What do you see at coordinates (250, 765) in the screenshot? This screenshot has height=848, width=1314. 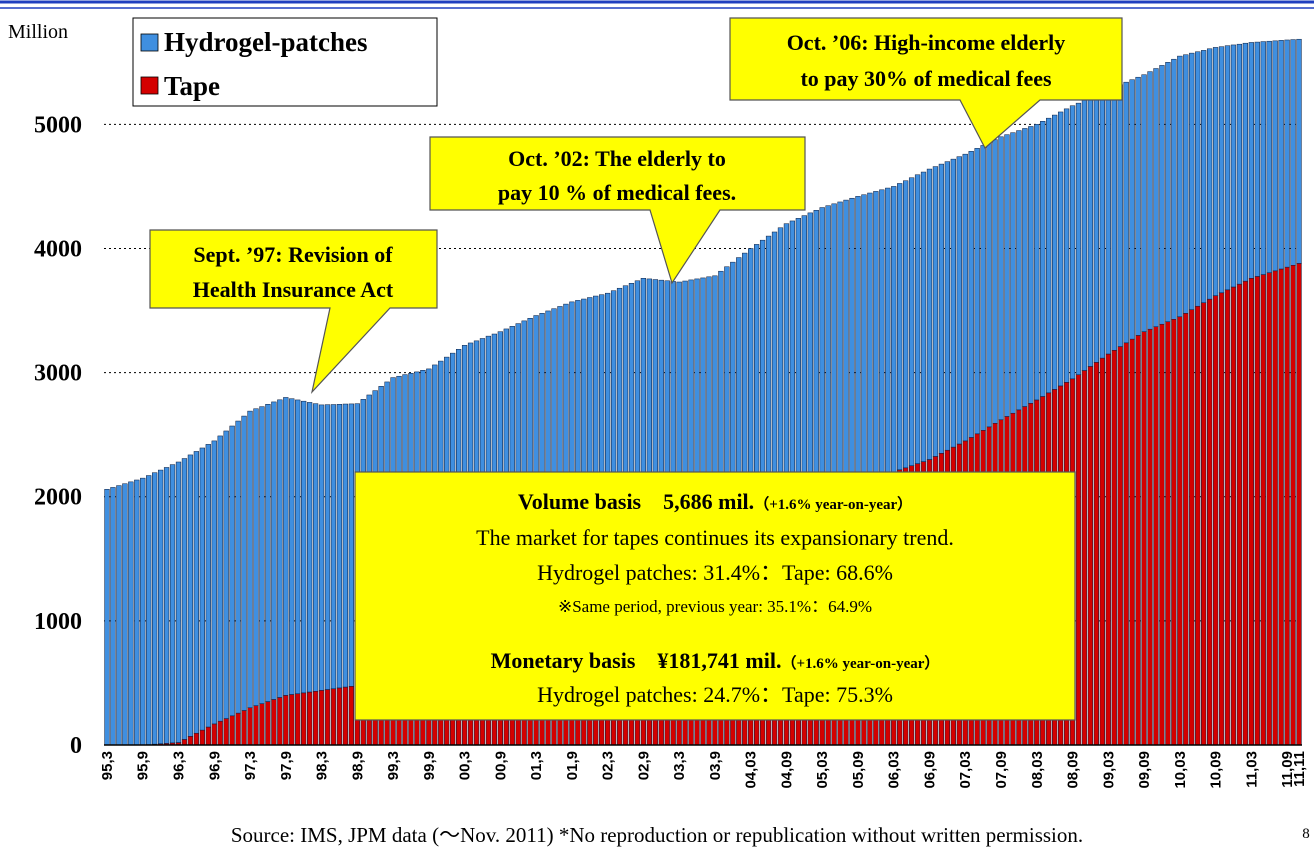 I see `x-tick-label: 97,3` at bounding box center [250, 765].